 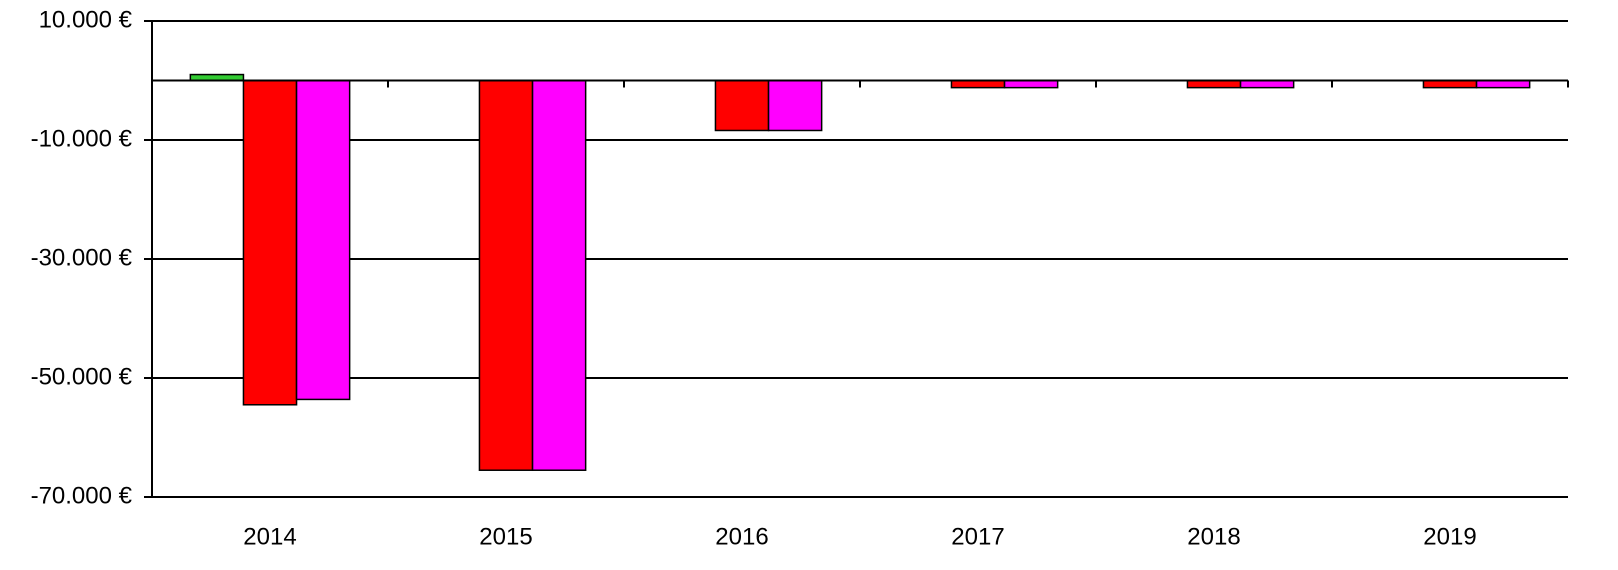 What do you see at coordinates (82, 138) in the screenshot?
I see `y-tick-label: -10.000 €` at bounding box center [82, 138].